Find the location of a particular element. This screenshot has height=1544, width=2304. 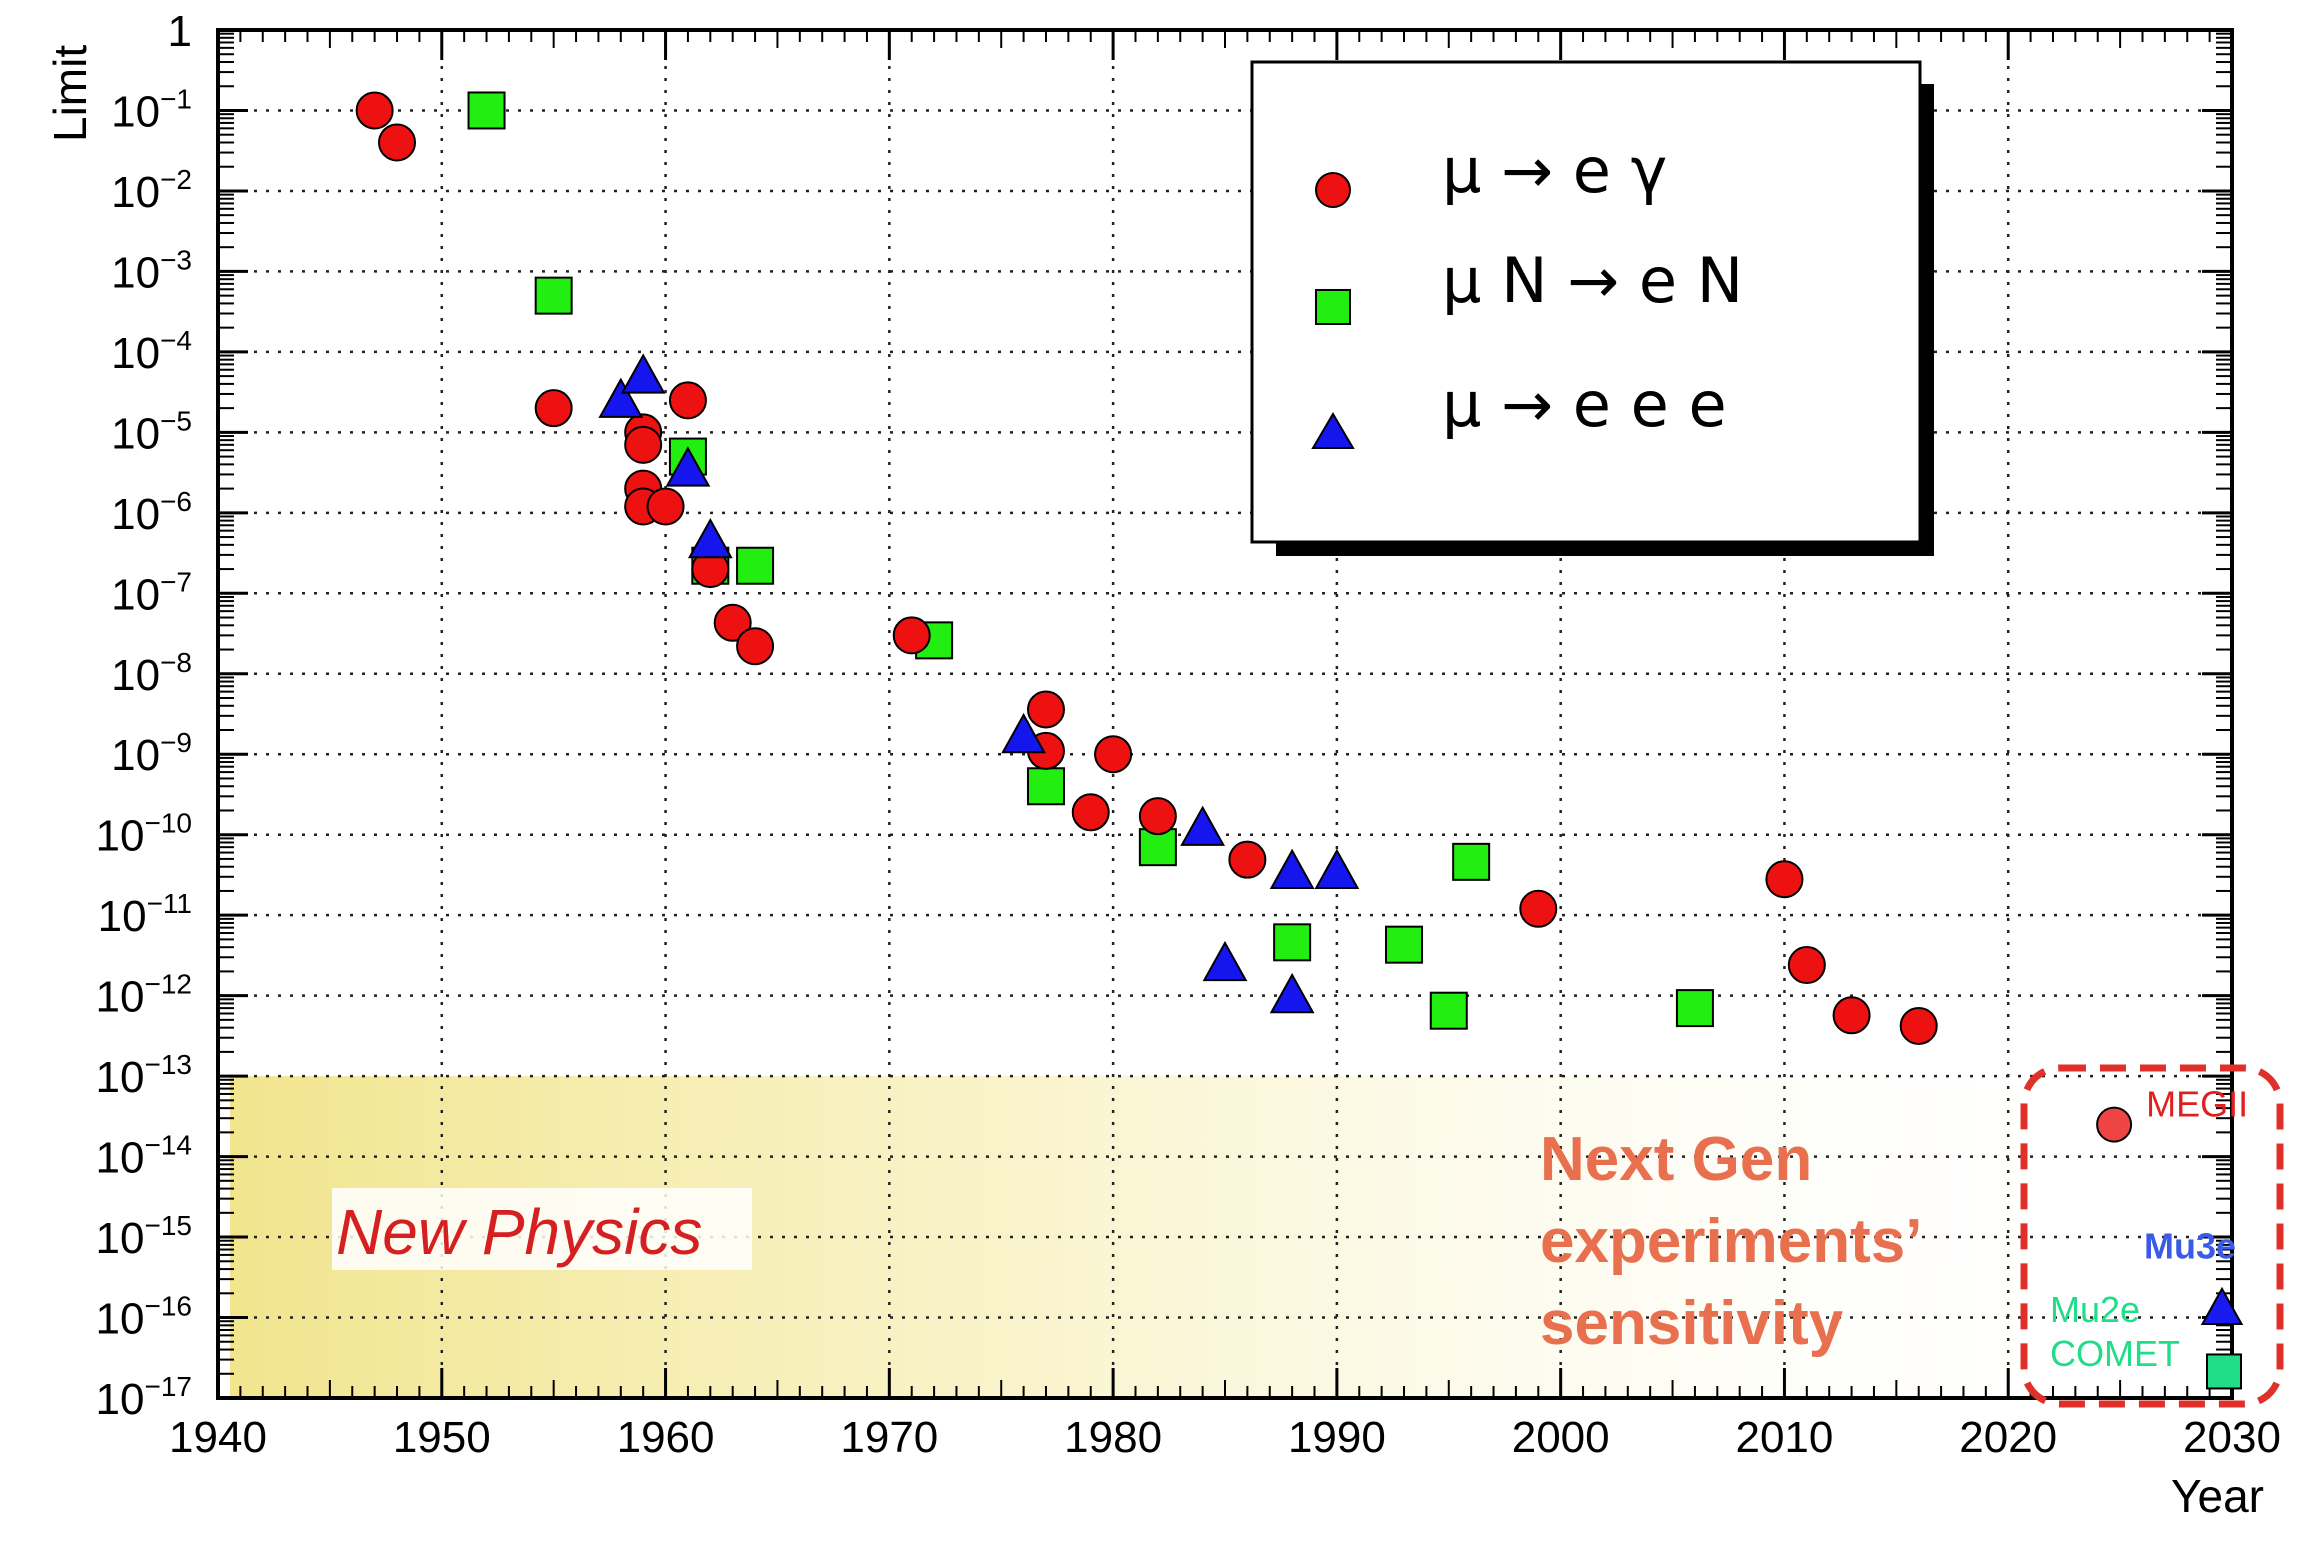

y-tick-label: 10⁻⁶ is located at coordinates (151, 512).